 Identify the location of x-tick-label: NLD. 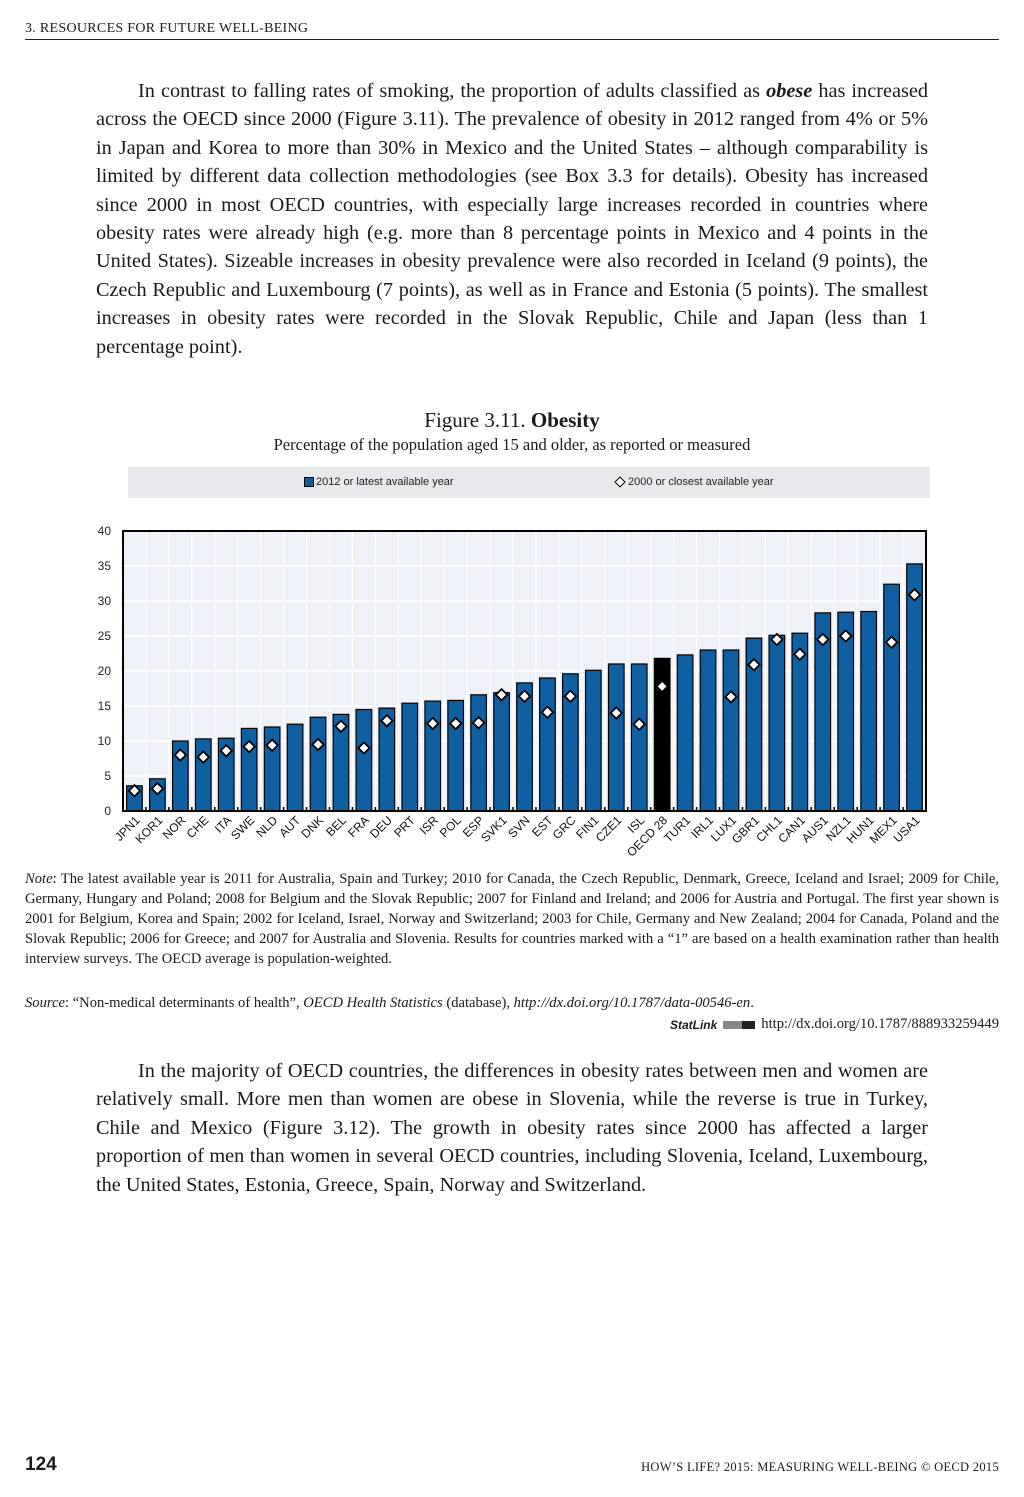
(266, 826).